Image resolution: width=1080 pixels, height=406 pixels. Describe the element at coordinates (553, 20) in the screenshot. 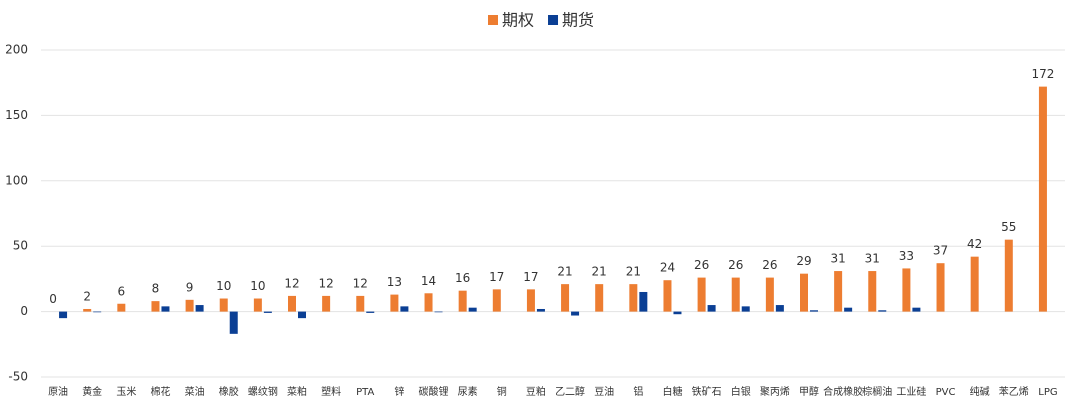

I see `legend-swatch` at that location.